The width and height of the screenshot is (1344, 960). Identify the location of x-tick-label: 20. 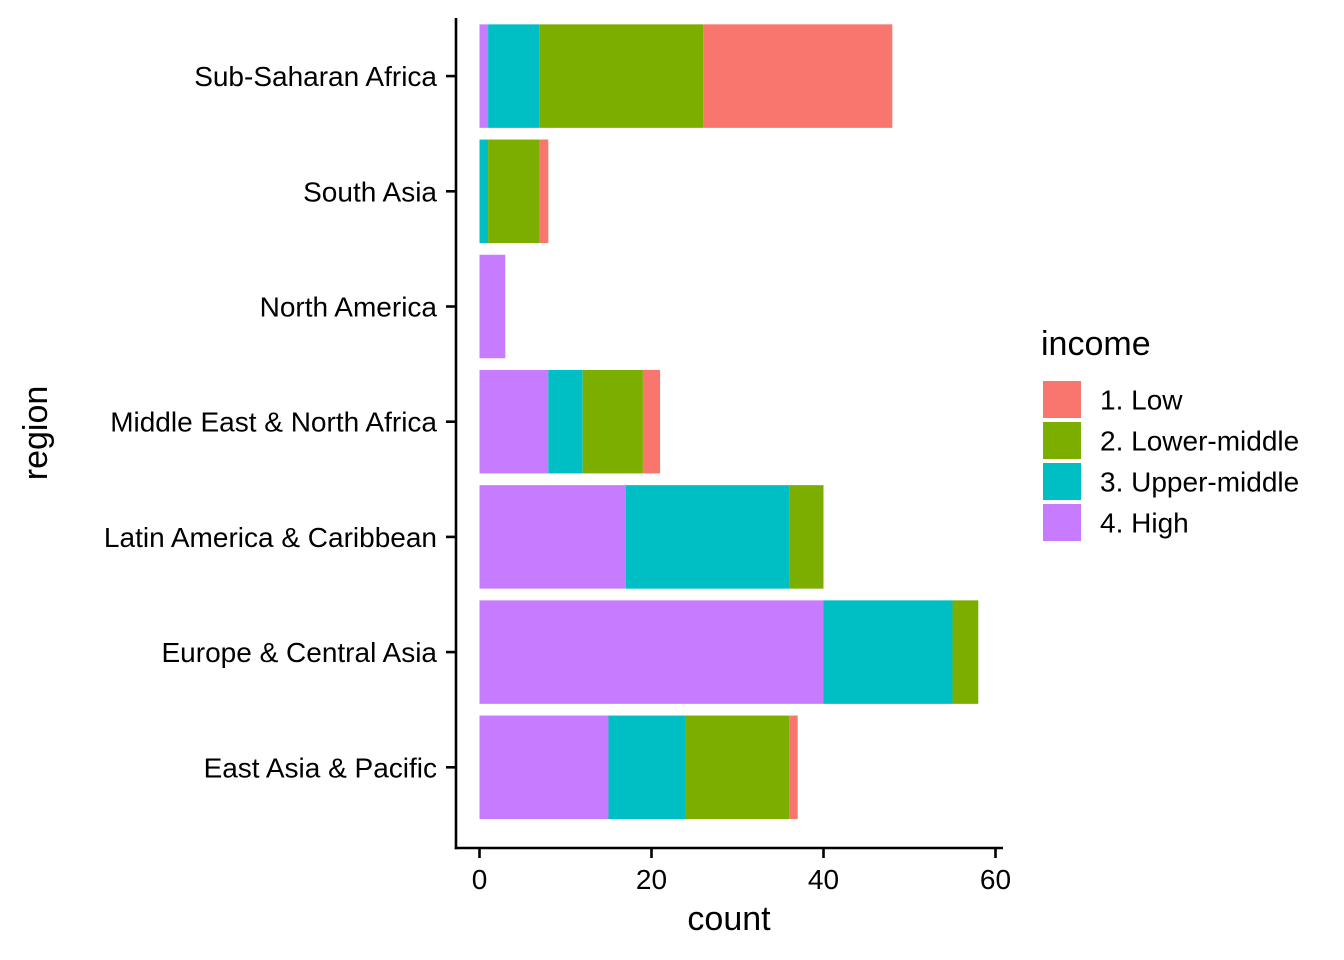
(651, 879).